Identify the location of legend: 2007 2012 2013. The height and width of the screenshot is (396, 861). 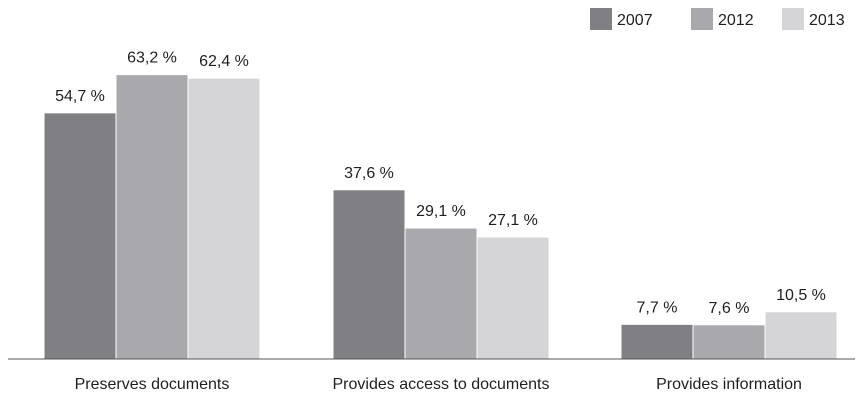
(717, 19).